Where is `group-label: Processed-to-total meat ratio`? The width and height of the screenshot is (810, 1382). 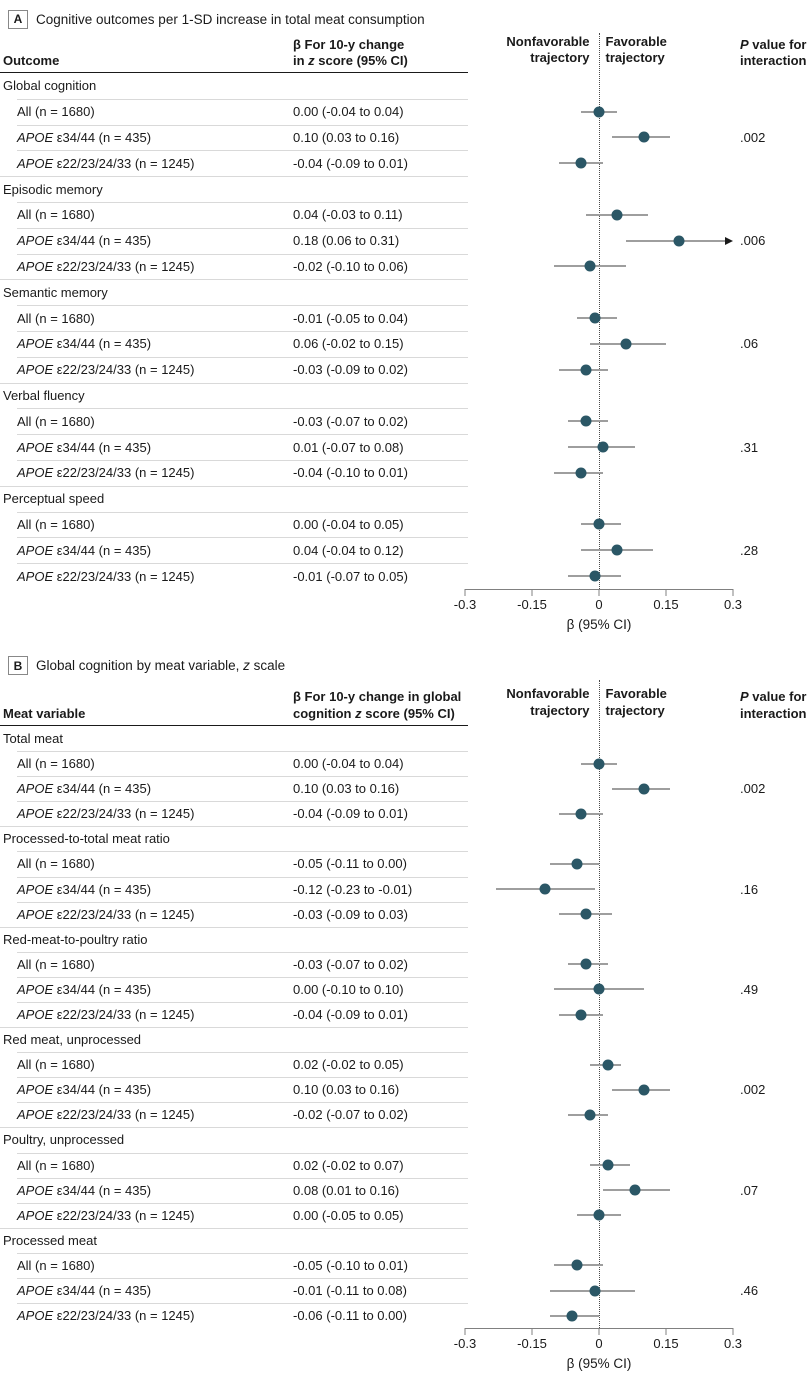
group-label: Processed-to-total meat ratio is located at coordinates (86, 839).